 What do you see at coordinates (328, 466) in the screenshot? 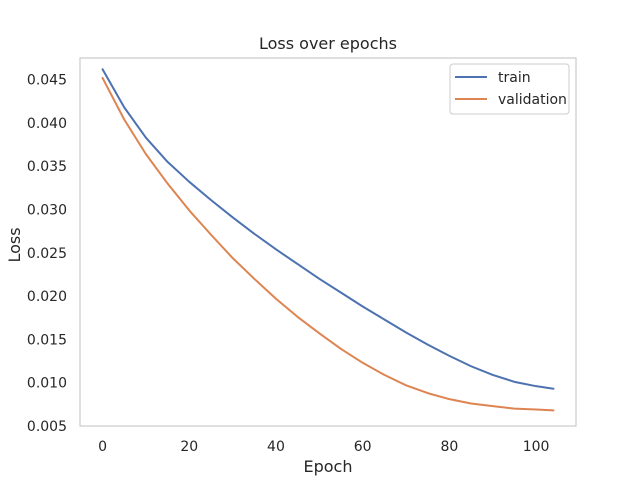
I see `x-axis-label: Epoch` at bounding box center [328, 466].